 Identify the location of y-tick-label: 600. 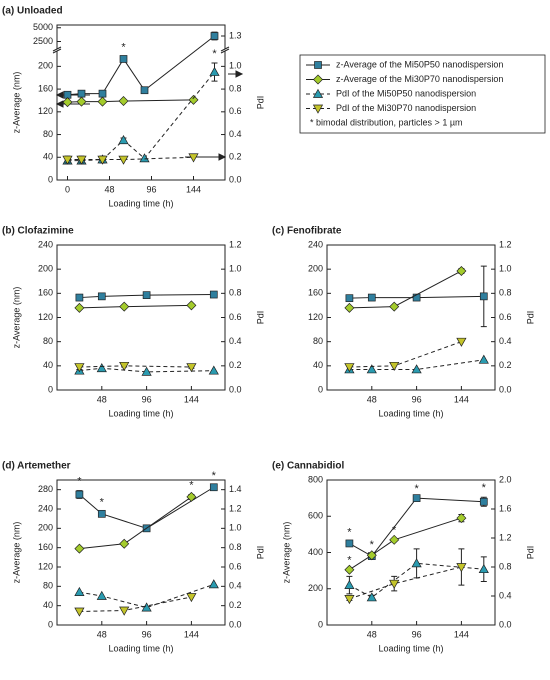
(315, 516).